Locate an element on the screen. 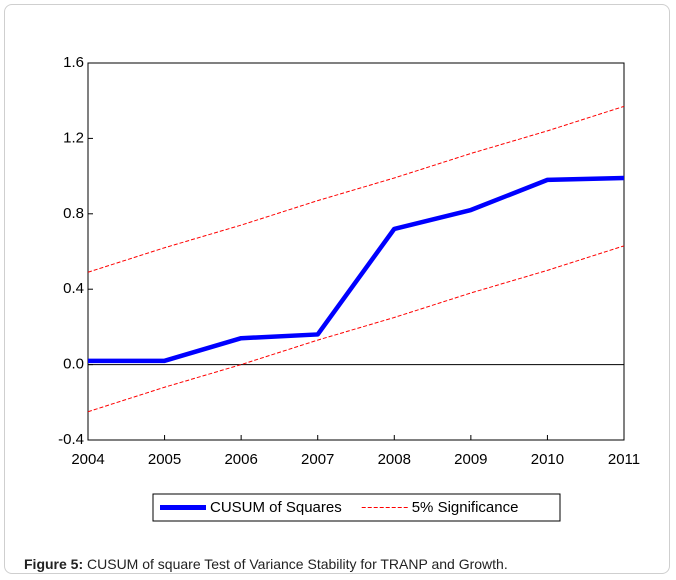  x-tick-label: 2006 is located at coordinates (240, 459).